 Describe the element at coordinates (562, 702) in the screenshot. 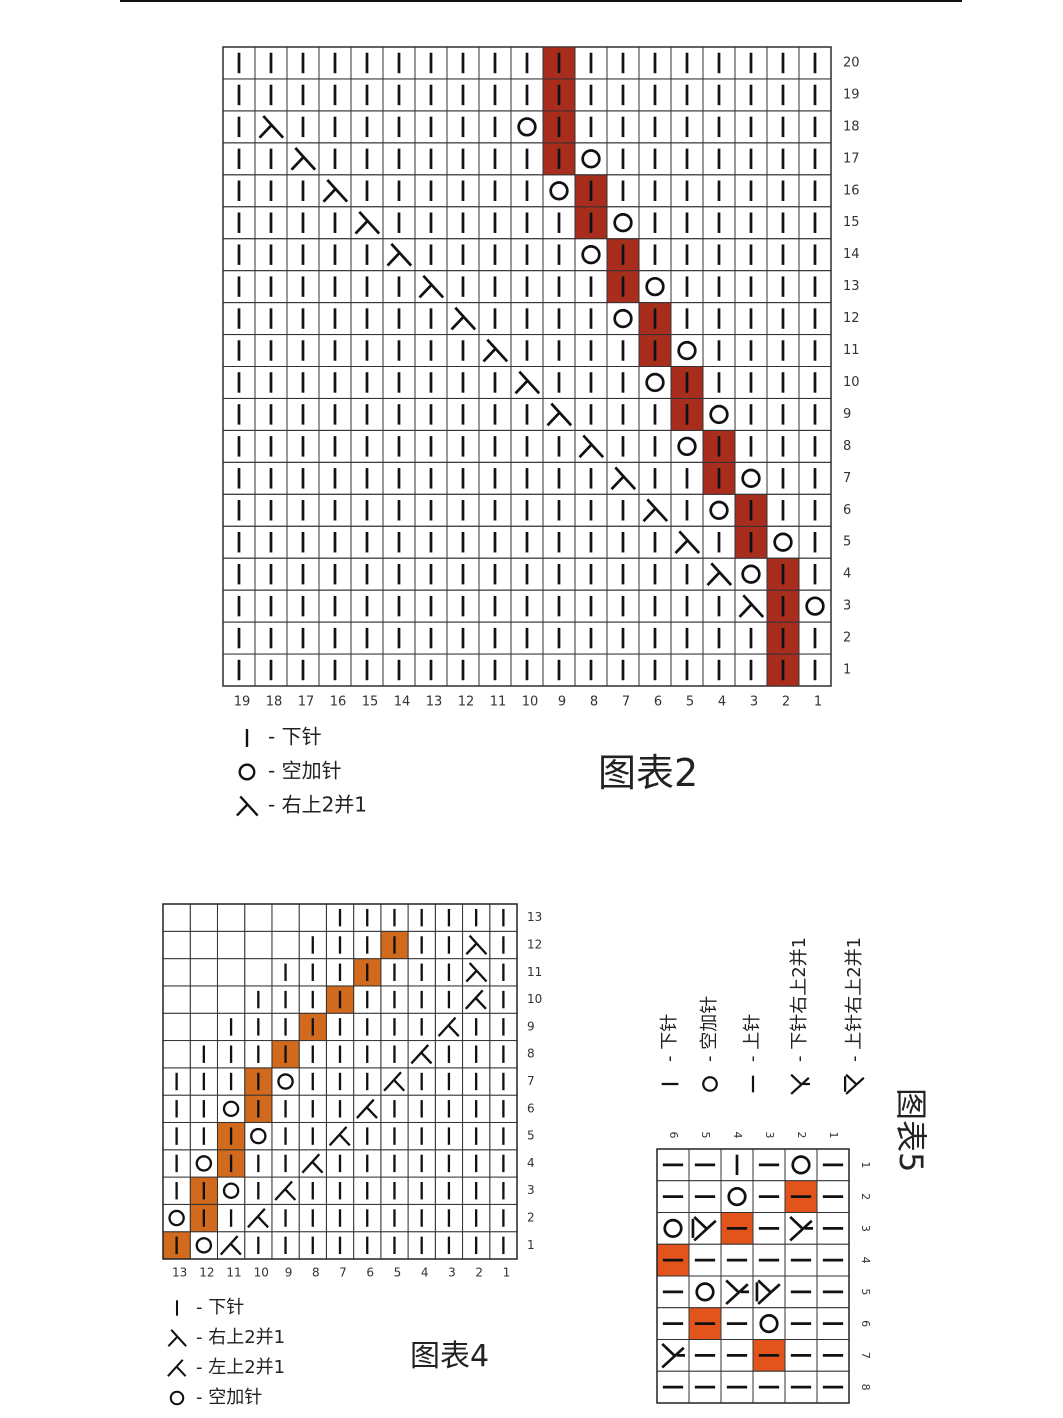

I see `chart-2-col-label: 9` at that location.